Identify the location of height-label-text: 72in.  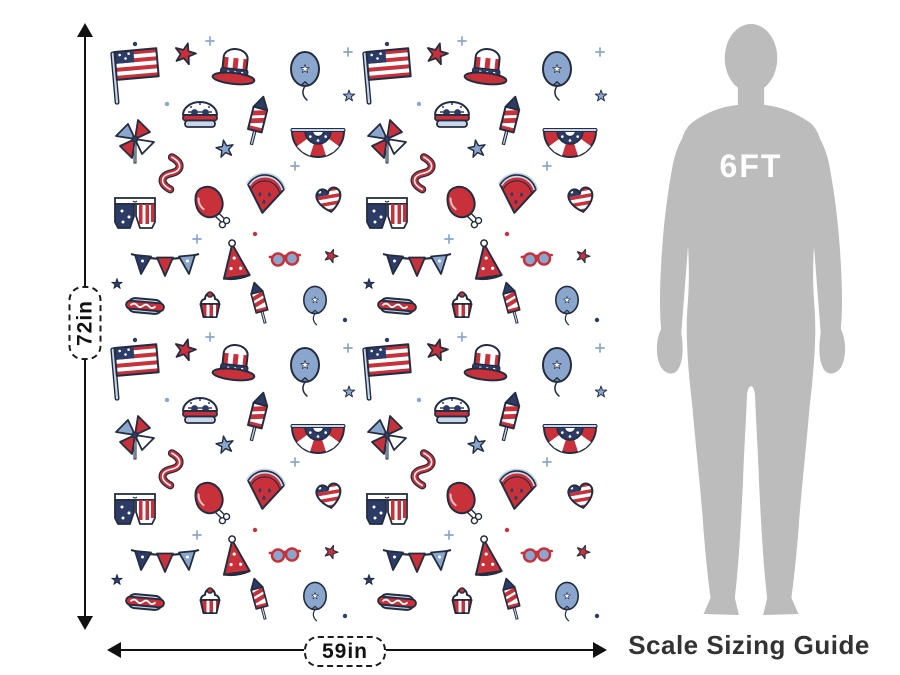
(85, 323).